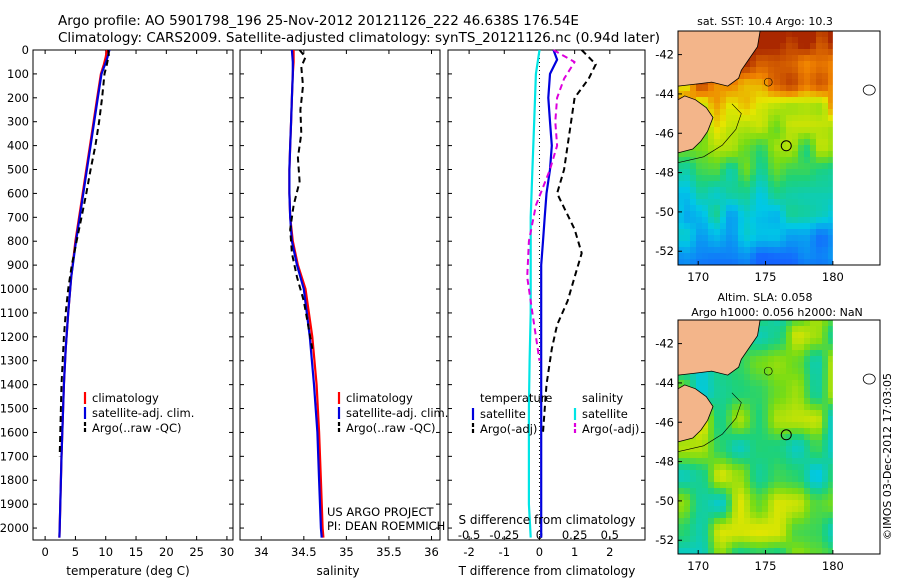 The width and height of the screenshot is (900, 580). Describe the element at coordinates (386, 526) in the screenshot. I see `pi-annotation: PI: DEAN ROEMMICH` at that location.